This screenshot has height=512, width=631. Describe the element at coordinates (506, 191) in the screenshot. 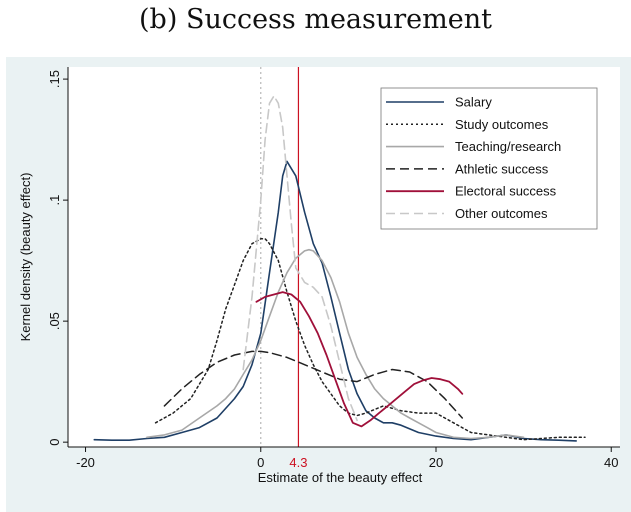

I see `legend-label-4: Electoral success` at that location.